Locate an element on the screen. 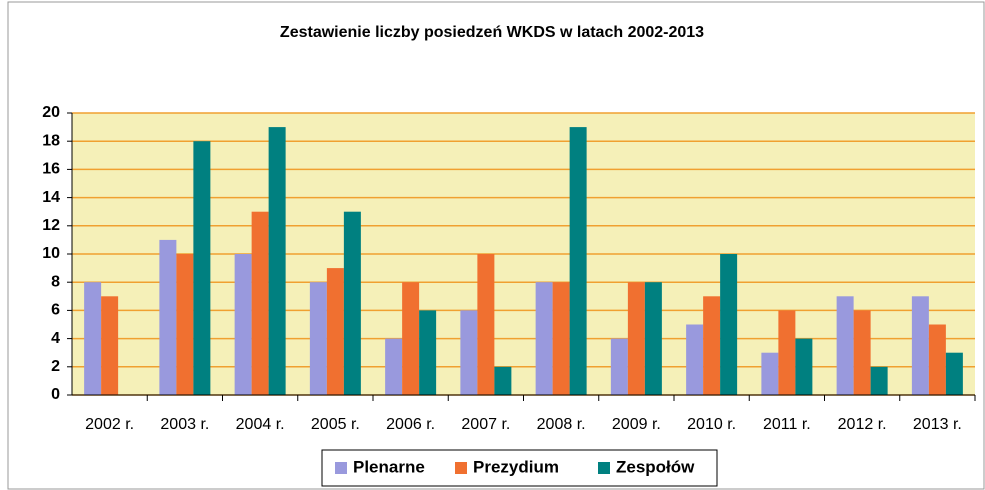  y-tick-label: 10 is located at coordinates (51, 253).